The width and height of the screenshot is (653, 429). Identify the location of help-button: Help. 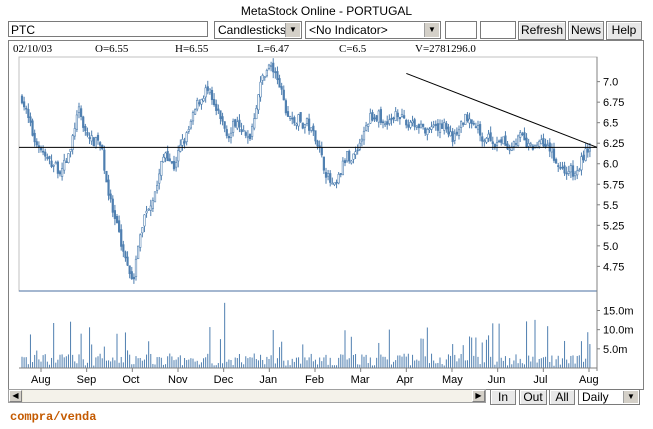
(624, 30).